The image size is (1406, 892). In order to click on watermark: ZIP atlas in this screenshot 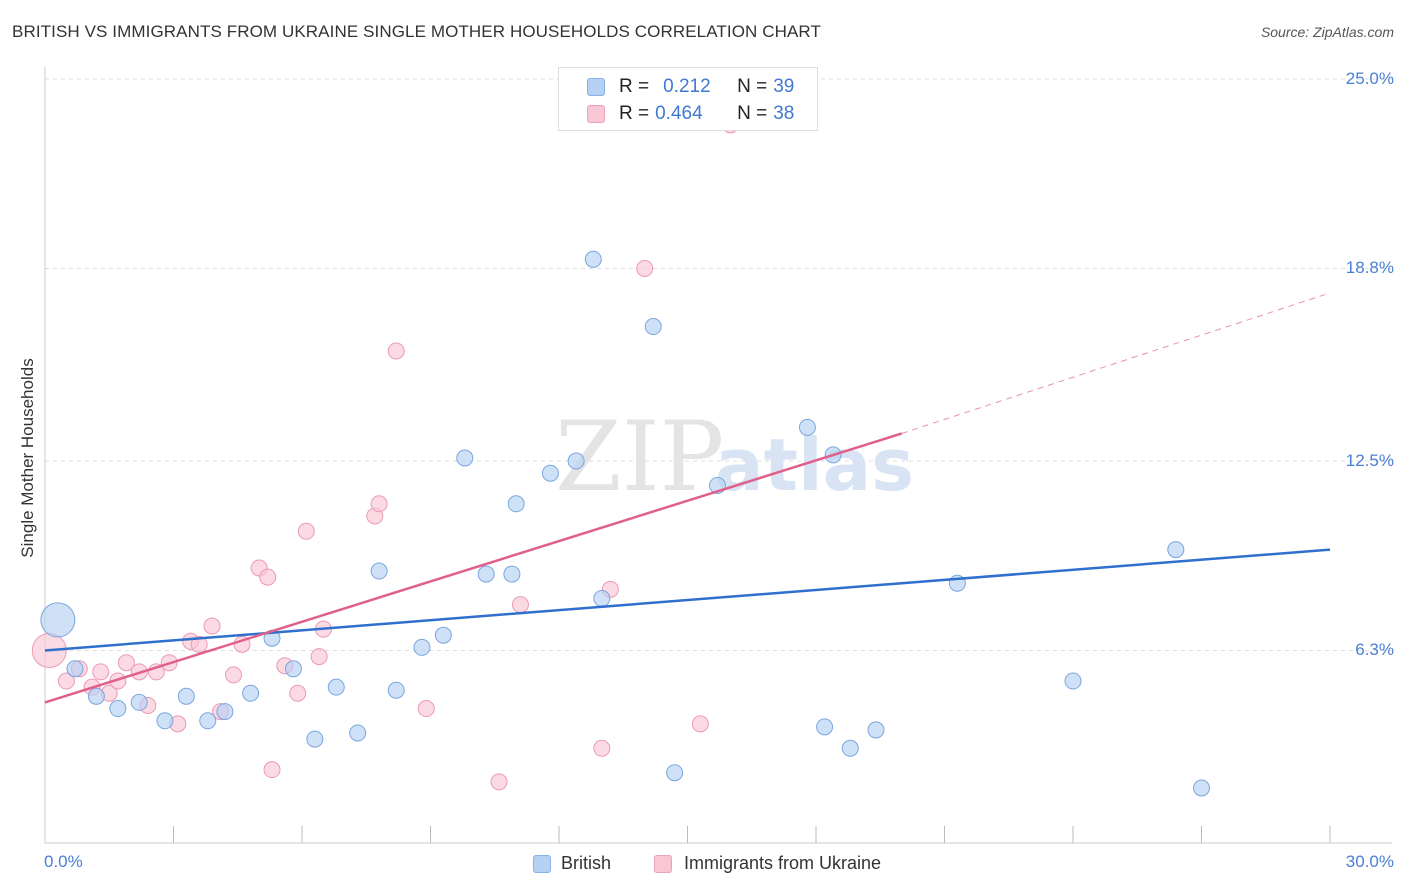, I will do `click(734, 457)`.